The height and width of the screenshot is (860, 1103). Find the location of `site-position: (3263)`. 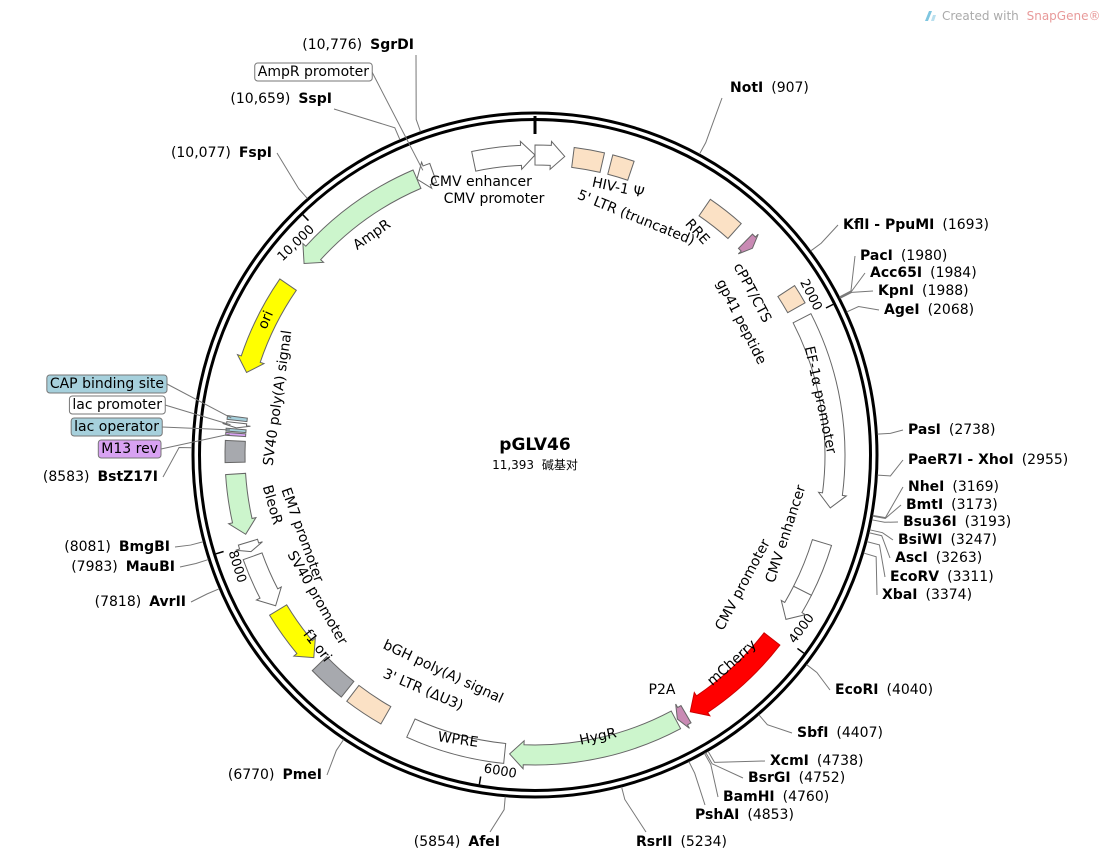

site-position: (3263) is located at coordinates (959, 558).